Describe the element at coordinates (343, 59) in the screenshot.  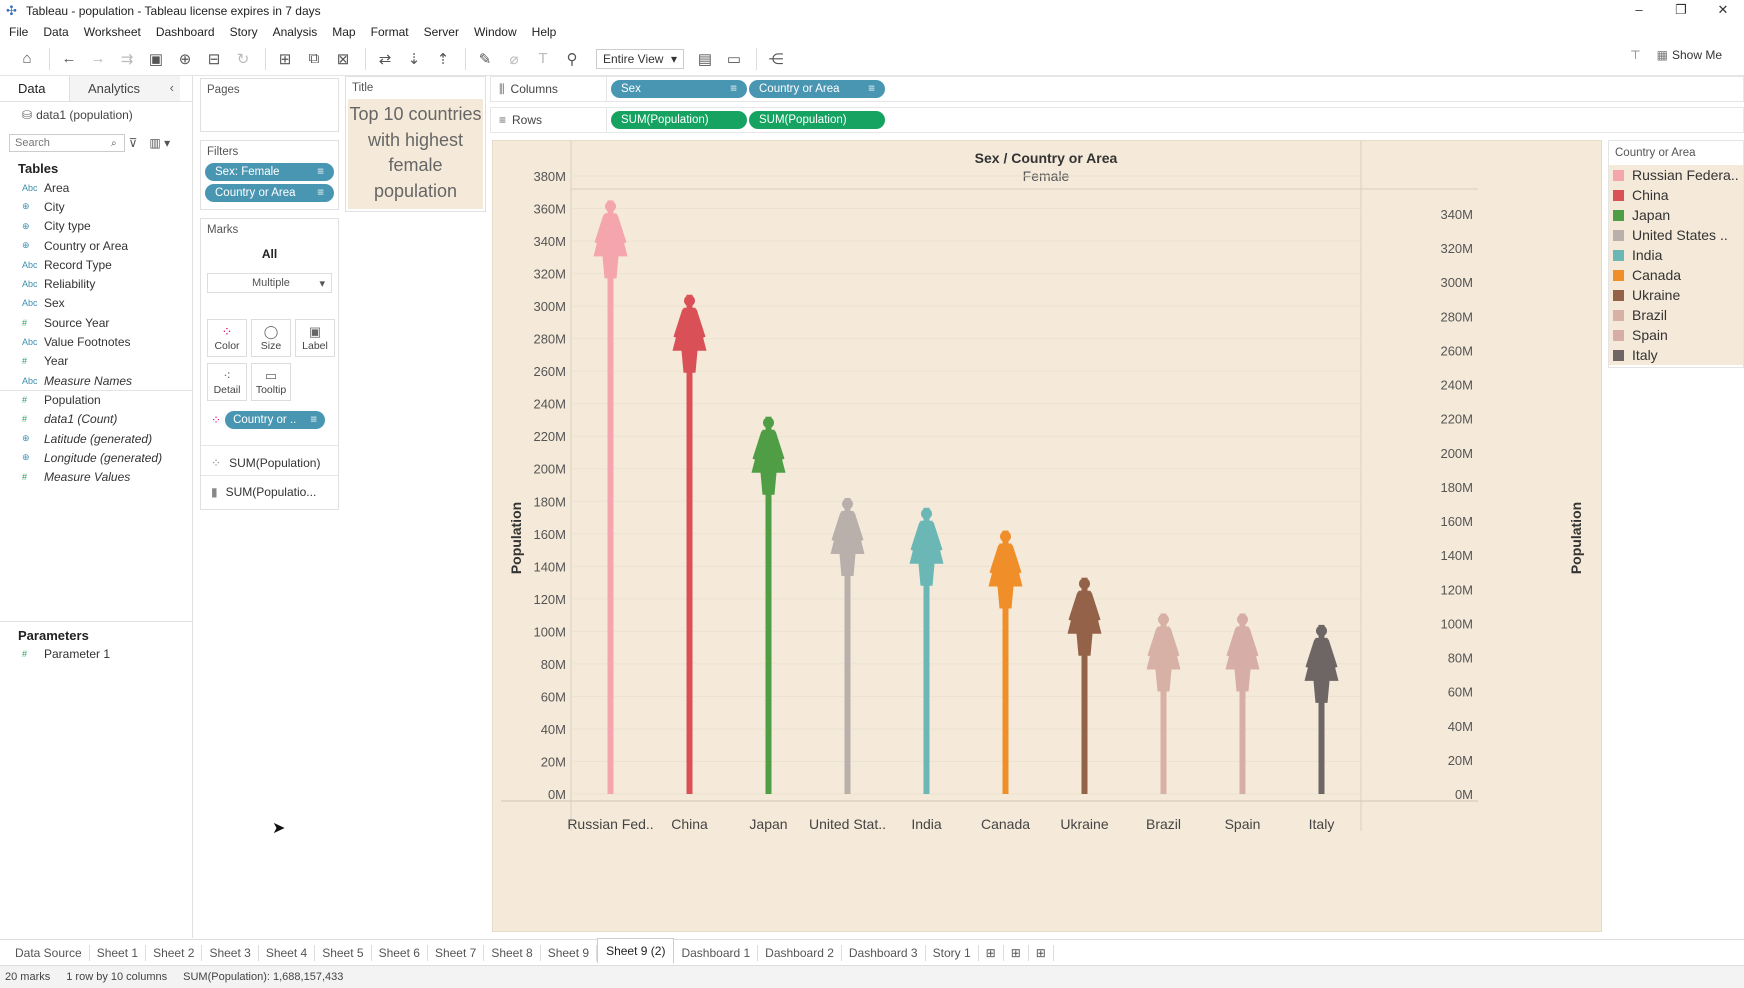
I see `clear-icon: ⊠` at that location.